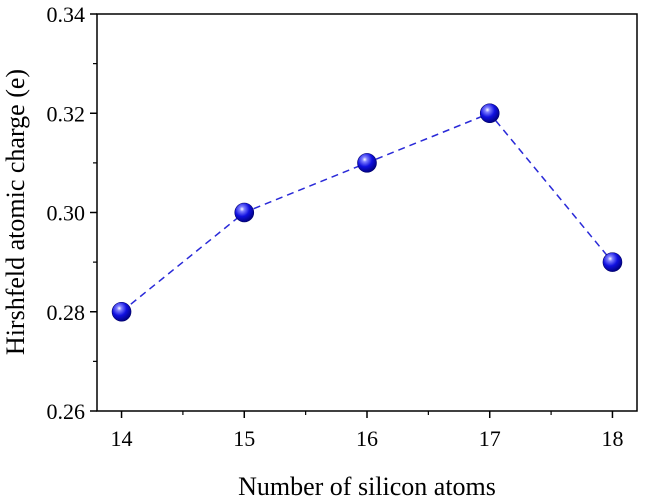  Describe the element at coordinates (66, 113) in the screenshot. I see `y-tick-label: 0.32` at that location.